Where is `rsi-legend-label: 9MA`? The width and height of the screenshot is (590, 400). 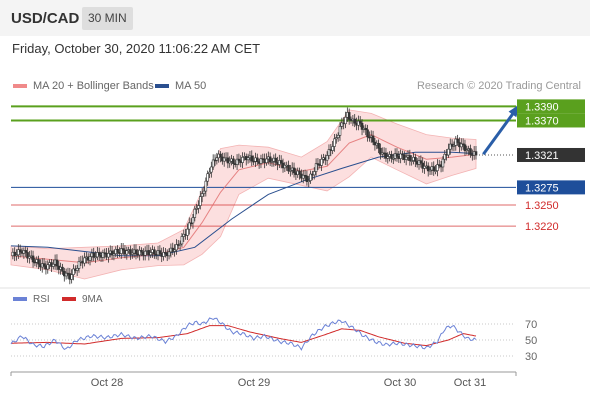
rsi-legend-label: 9MA is located at coordinates (92, 299).